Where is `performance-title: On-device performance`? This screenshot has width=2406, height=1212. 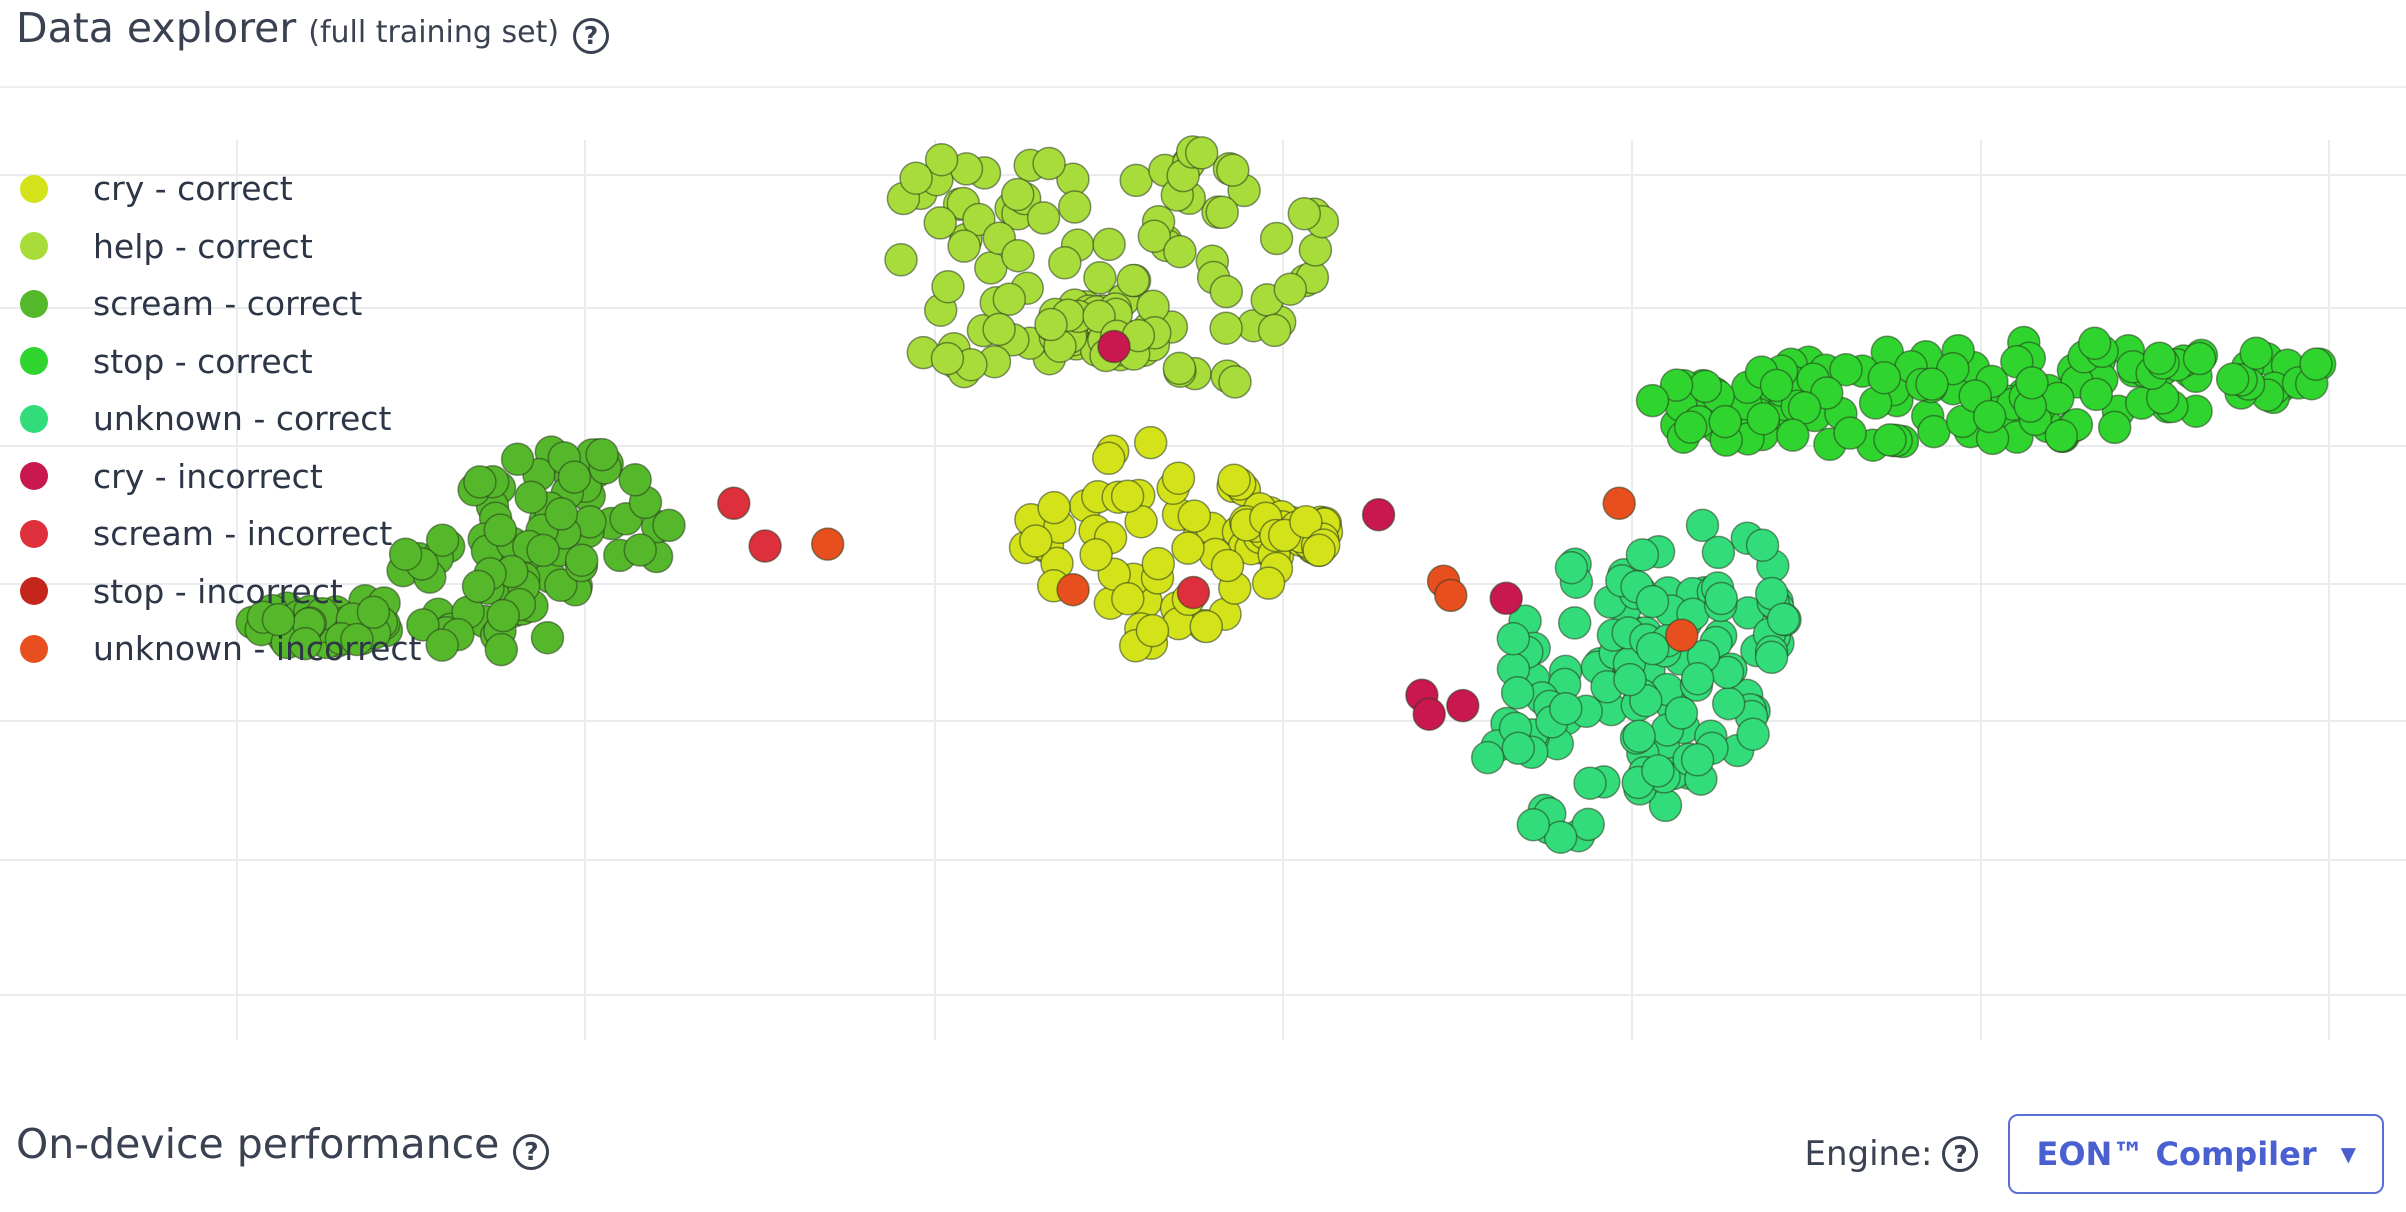 performance-title: On-device performance is located at coordinates (258, 1144).